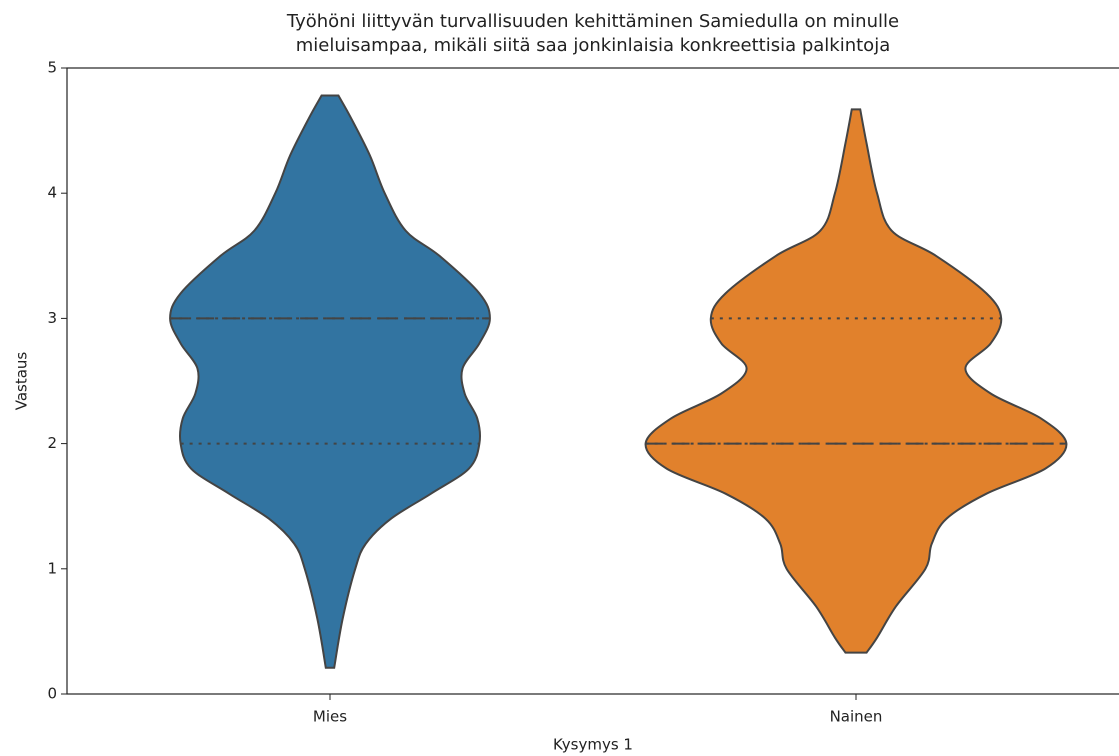  Describe the element at coordinates (52, 318) in the screenshot. I see `y-tick-label: 3` at that location.